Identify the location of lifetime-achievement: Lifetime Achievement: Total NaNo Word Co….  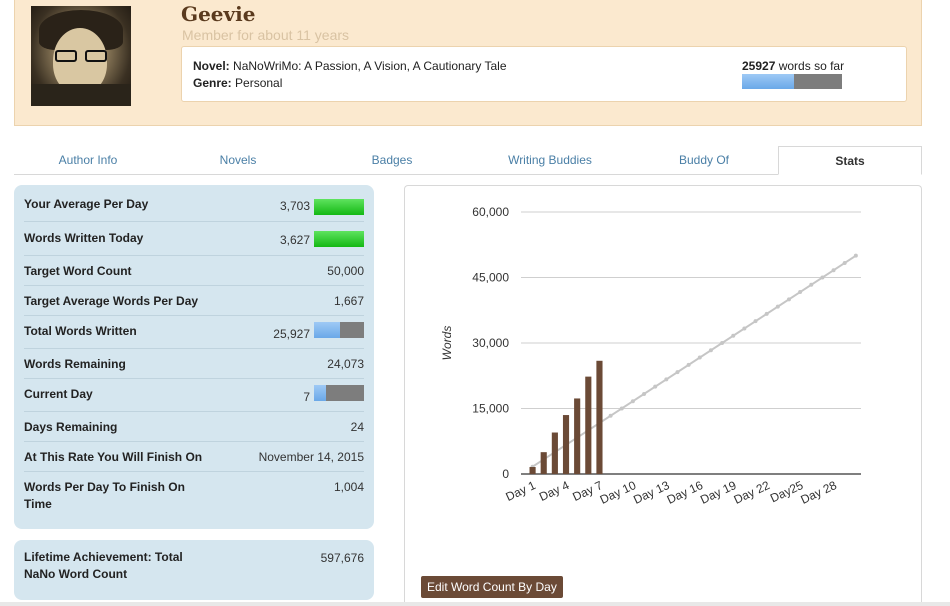
(194, 570).